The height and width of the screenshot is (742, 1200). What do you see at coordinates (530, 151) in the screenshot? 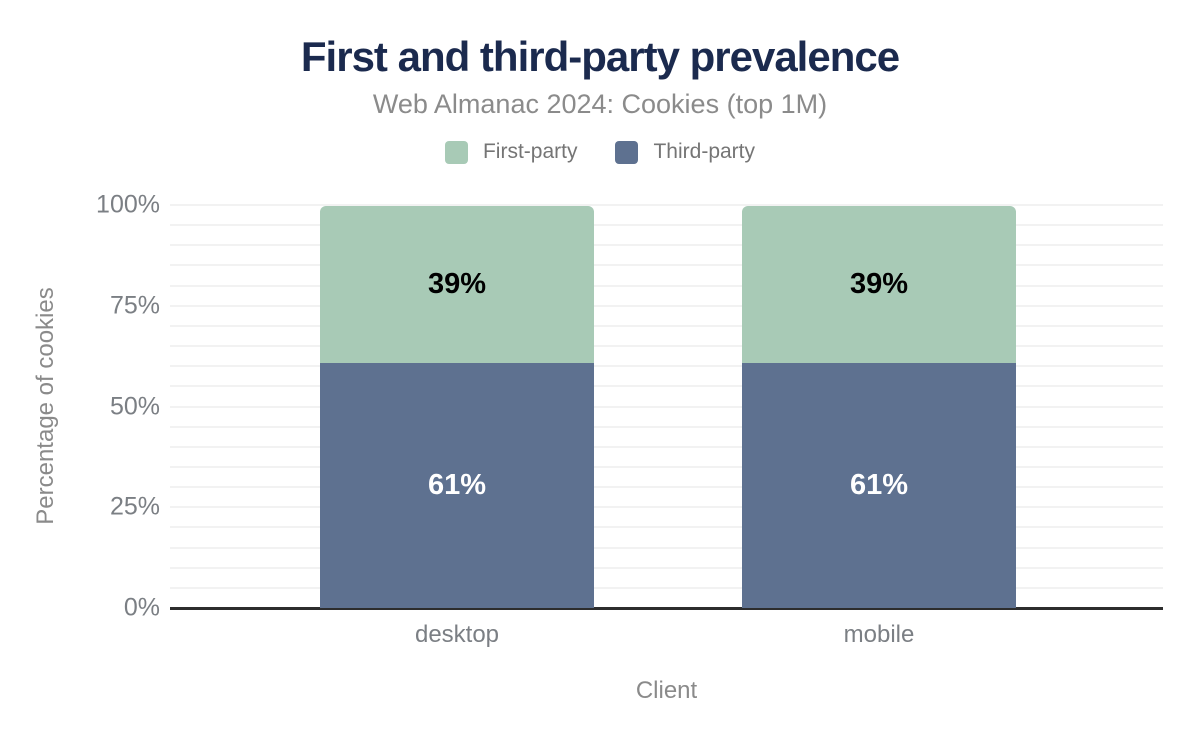
I see `legend-label: First-party` at bounding box center [530, 151].